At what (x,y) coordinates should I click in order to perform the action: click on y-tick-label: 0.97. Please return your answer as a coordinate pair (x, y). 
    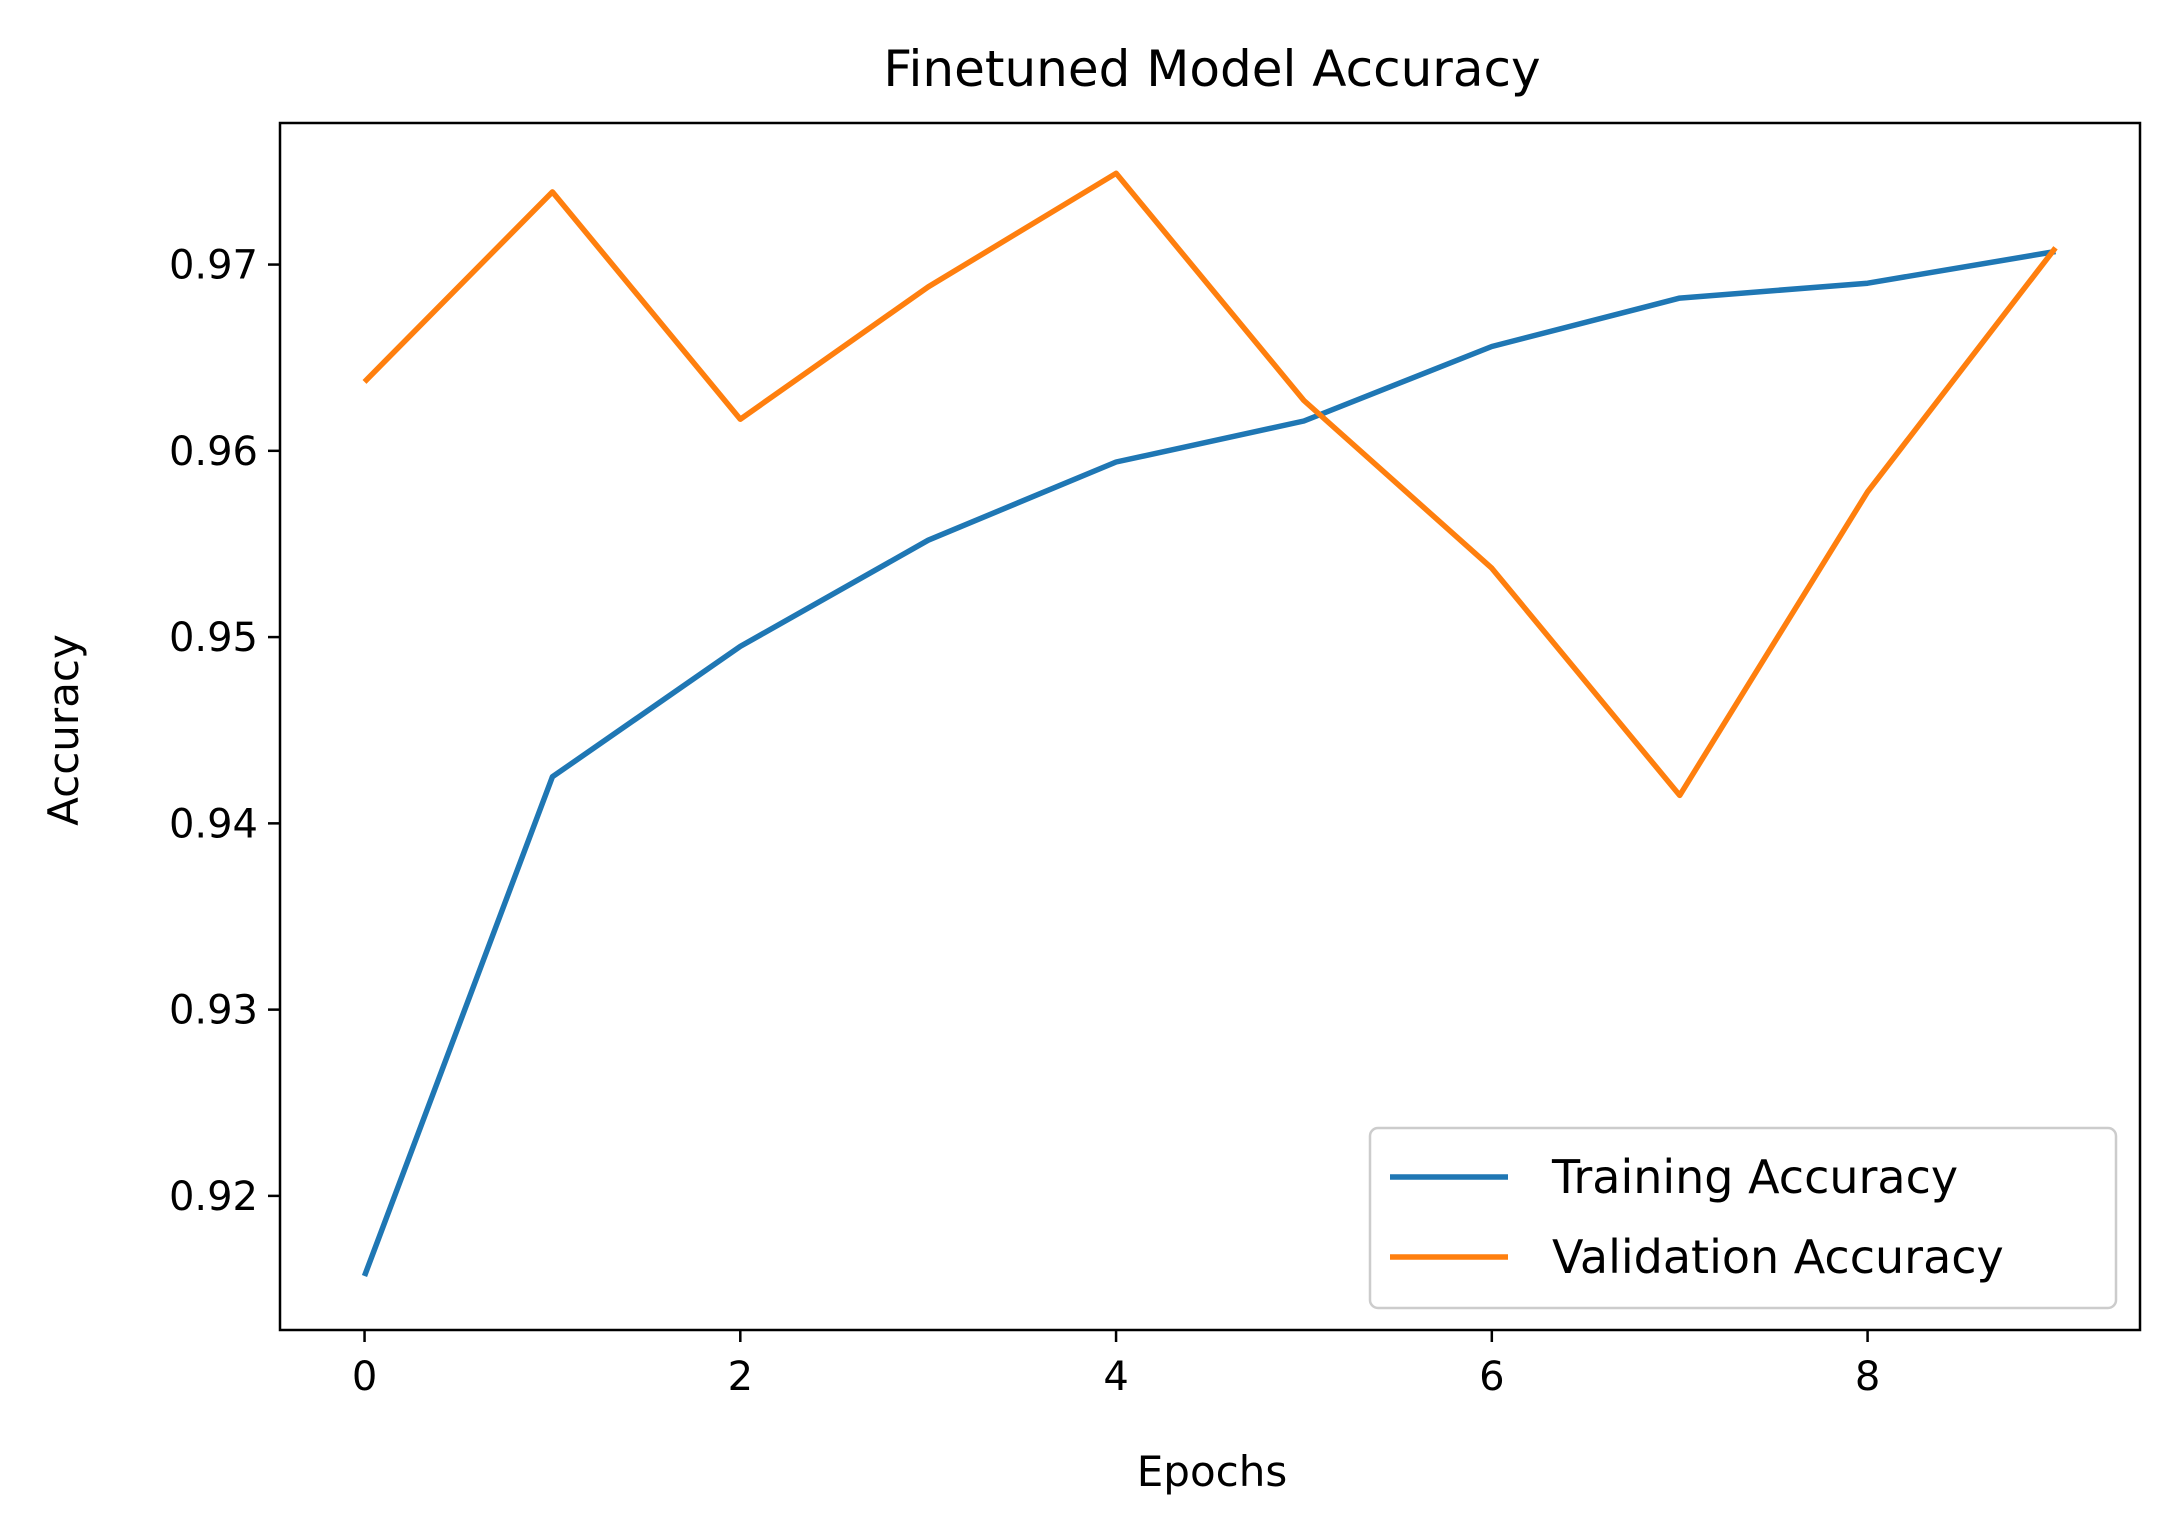
    Looking at the image, I should click on (213, 266).